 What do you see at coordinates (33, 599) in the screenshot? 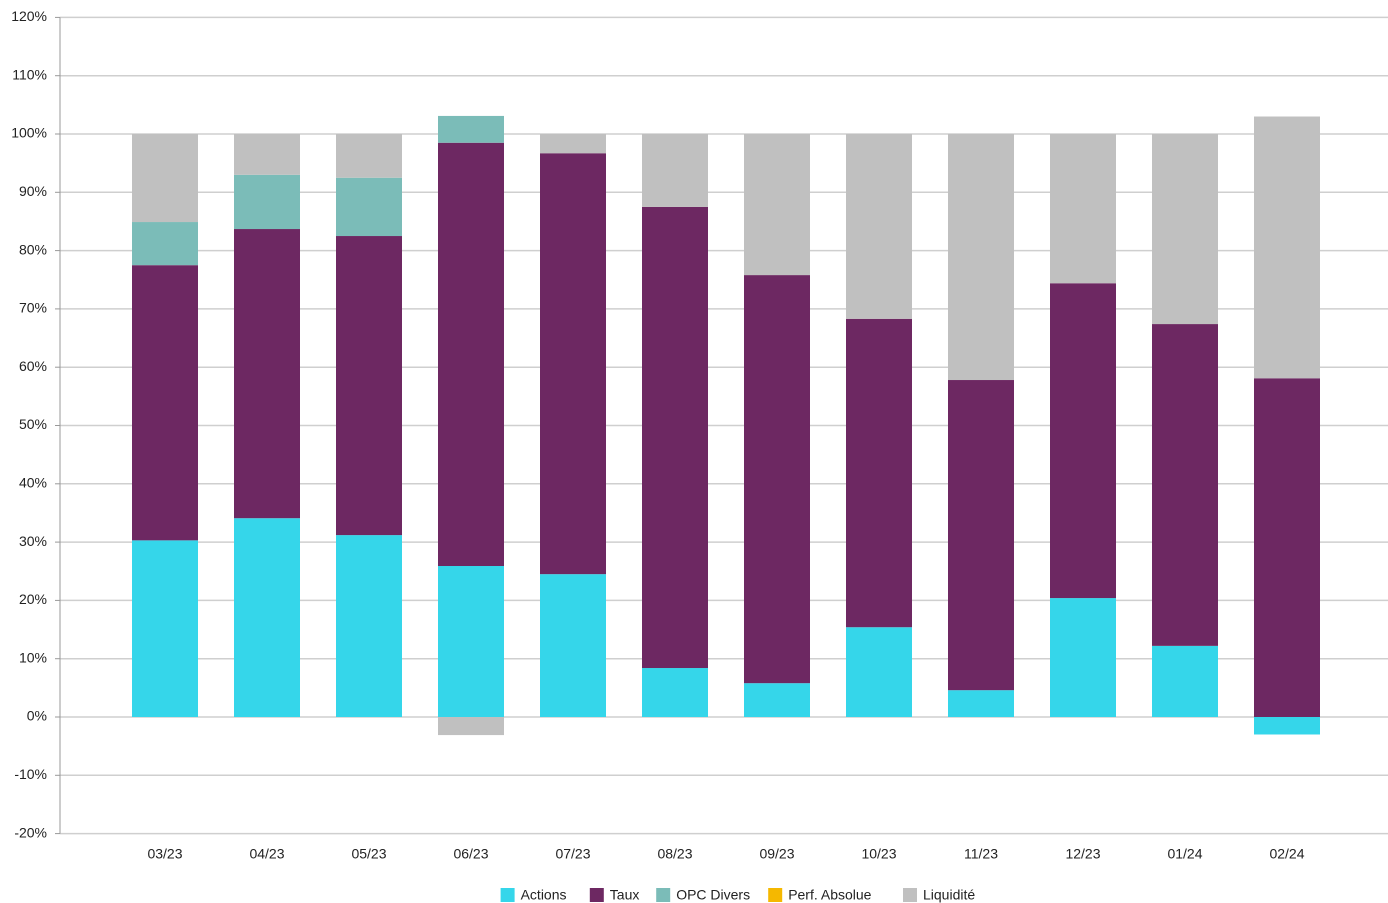
I see `y-tick-label: 20%` at bounding box center [33, 599].